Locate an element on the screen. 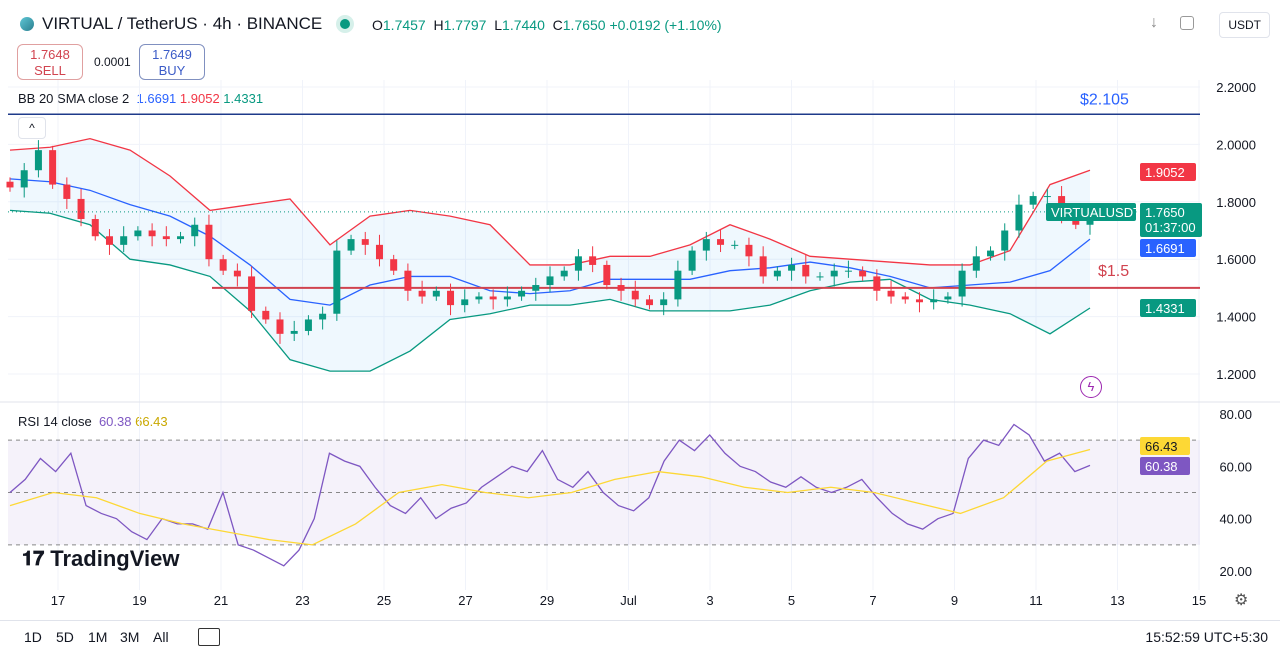 Image resolution: width=1280 pixels, height=663 pixels. symbol-title: VIRTUAL / TetherUS · 4h · BINANCE is located at coordinates (185, 24).